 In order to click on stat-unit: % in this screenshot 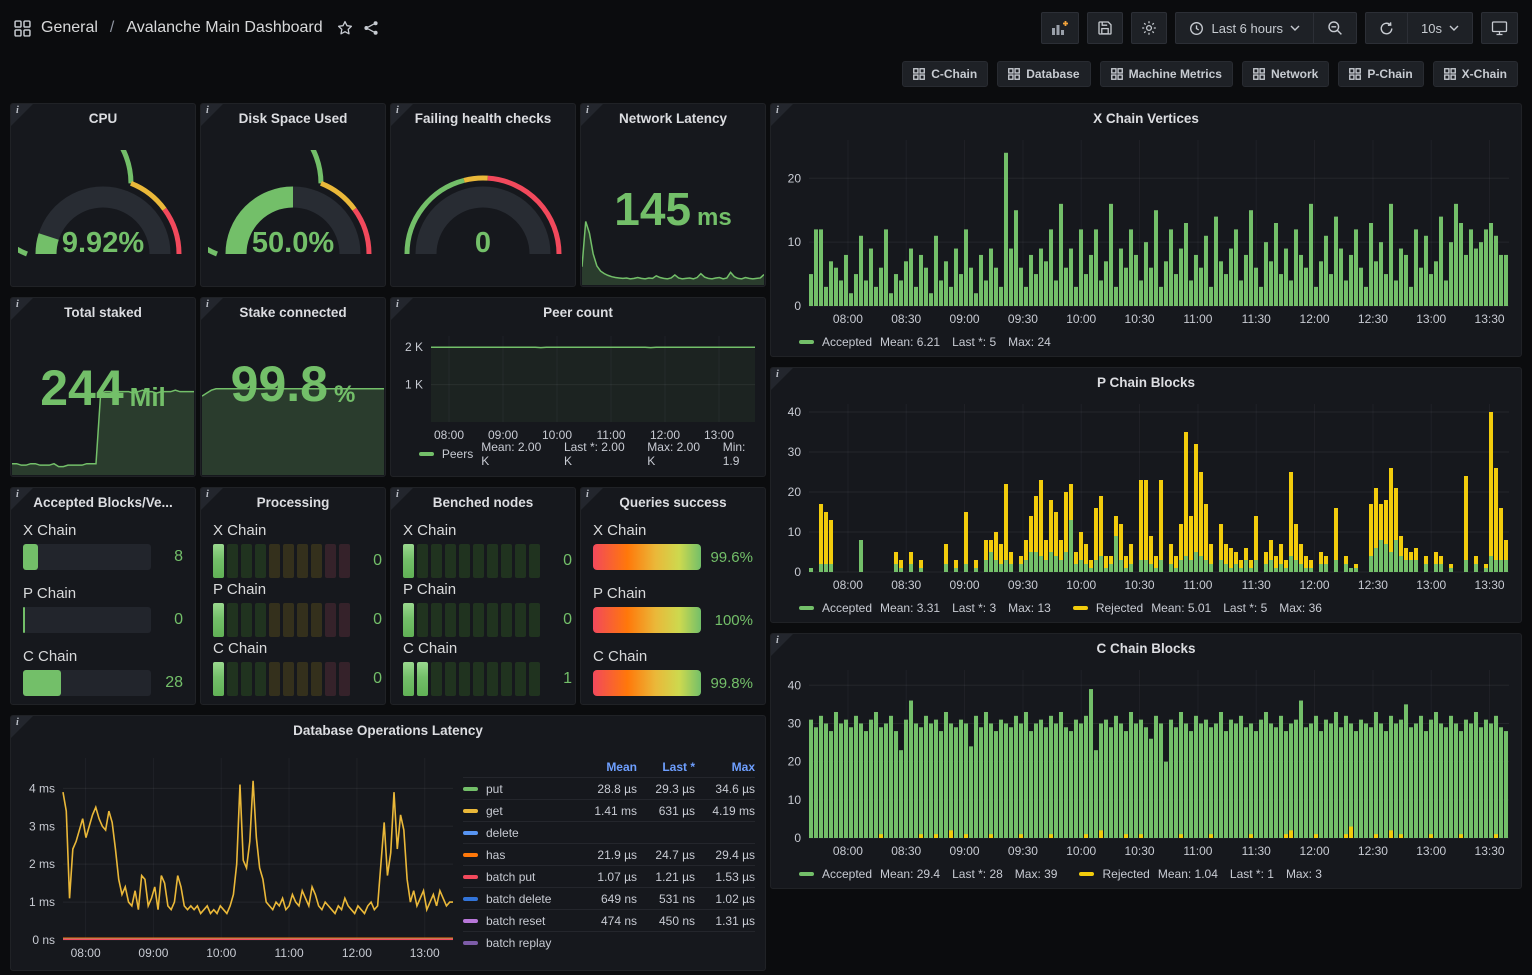, I will do `click(344, 394)`.